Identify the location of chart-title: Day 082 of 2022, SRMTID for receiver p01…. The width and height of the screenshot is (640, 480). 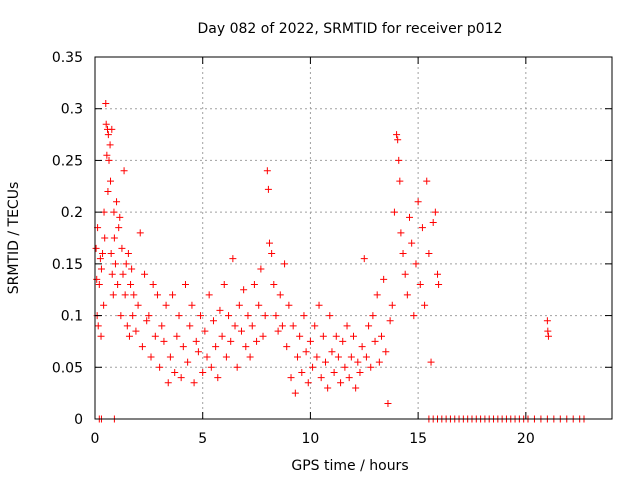
(349, 29).